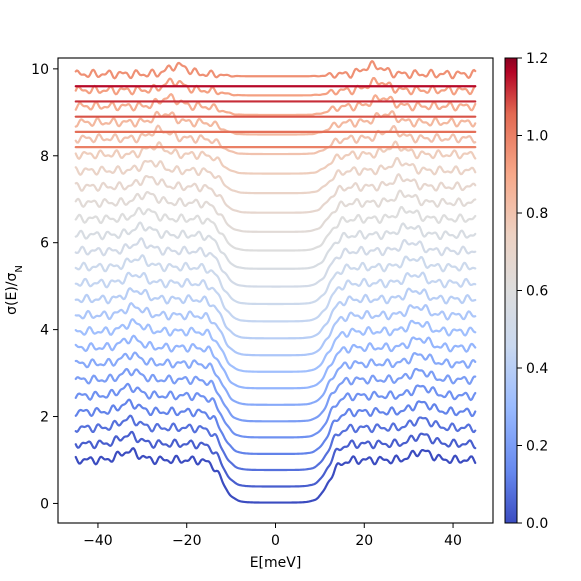  Describe the element at coordinates (537, 137) in the screenshot. I see `colorbar-tick-label: 1.0` at that location.